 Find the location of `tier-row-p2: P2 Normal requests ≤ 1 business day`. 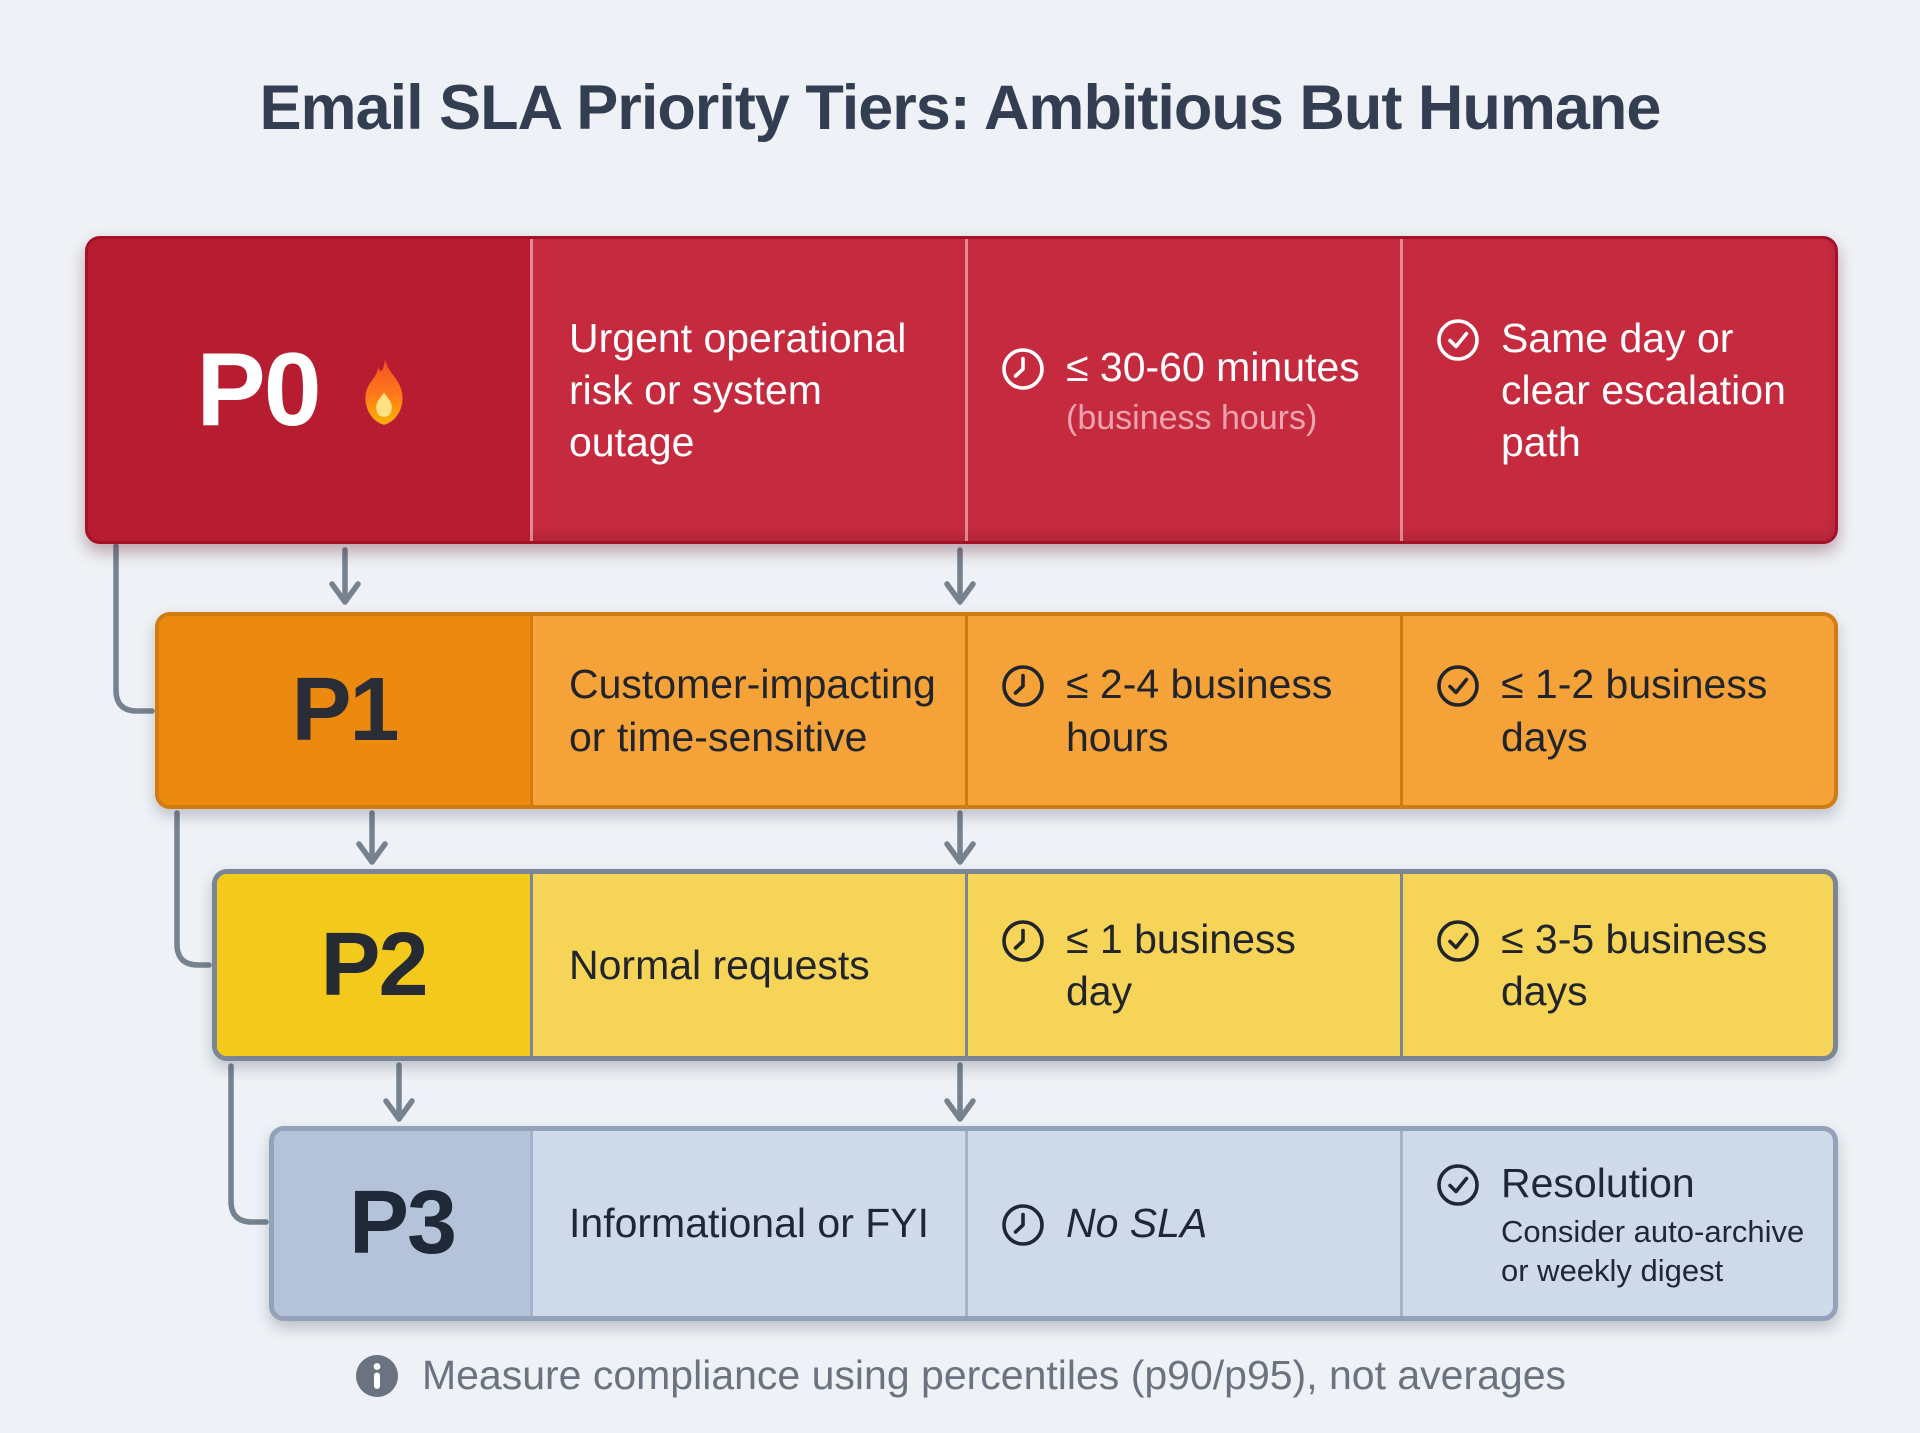

tier-row-p2: P2 Normal requests ≤ 1 business day is located at coordinates (1025, 965).